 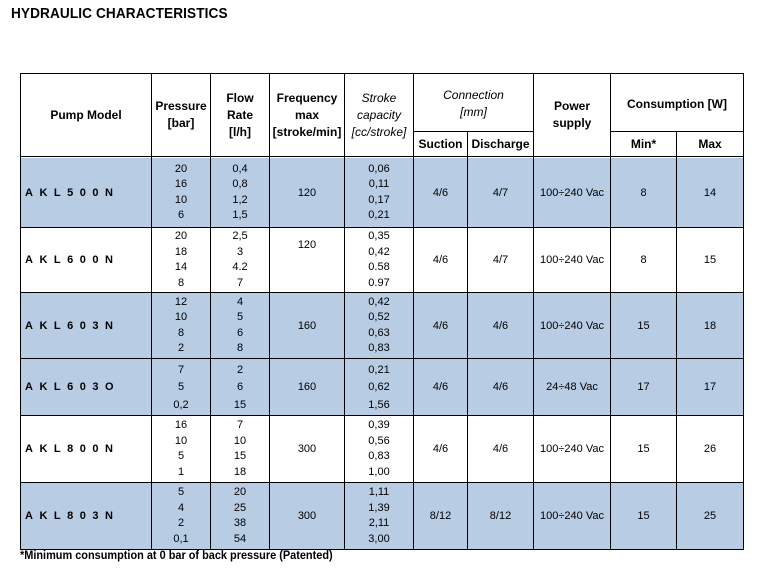 I want to click on stroke-value: 3,00, so click(x=379, y=538).